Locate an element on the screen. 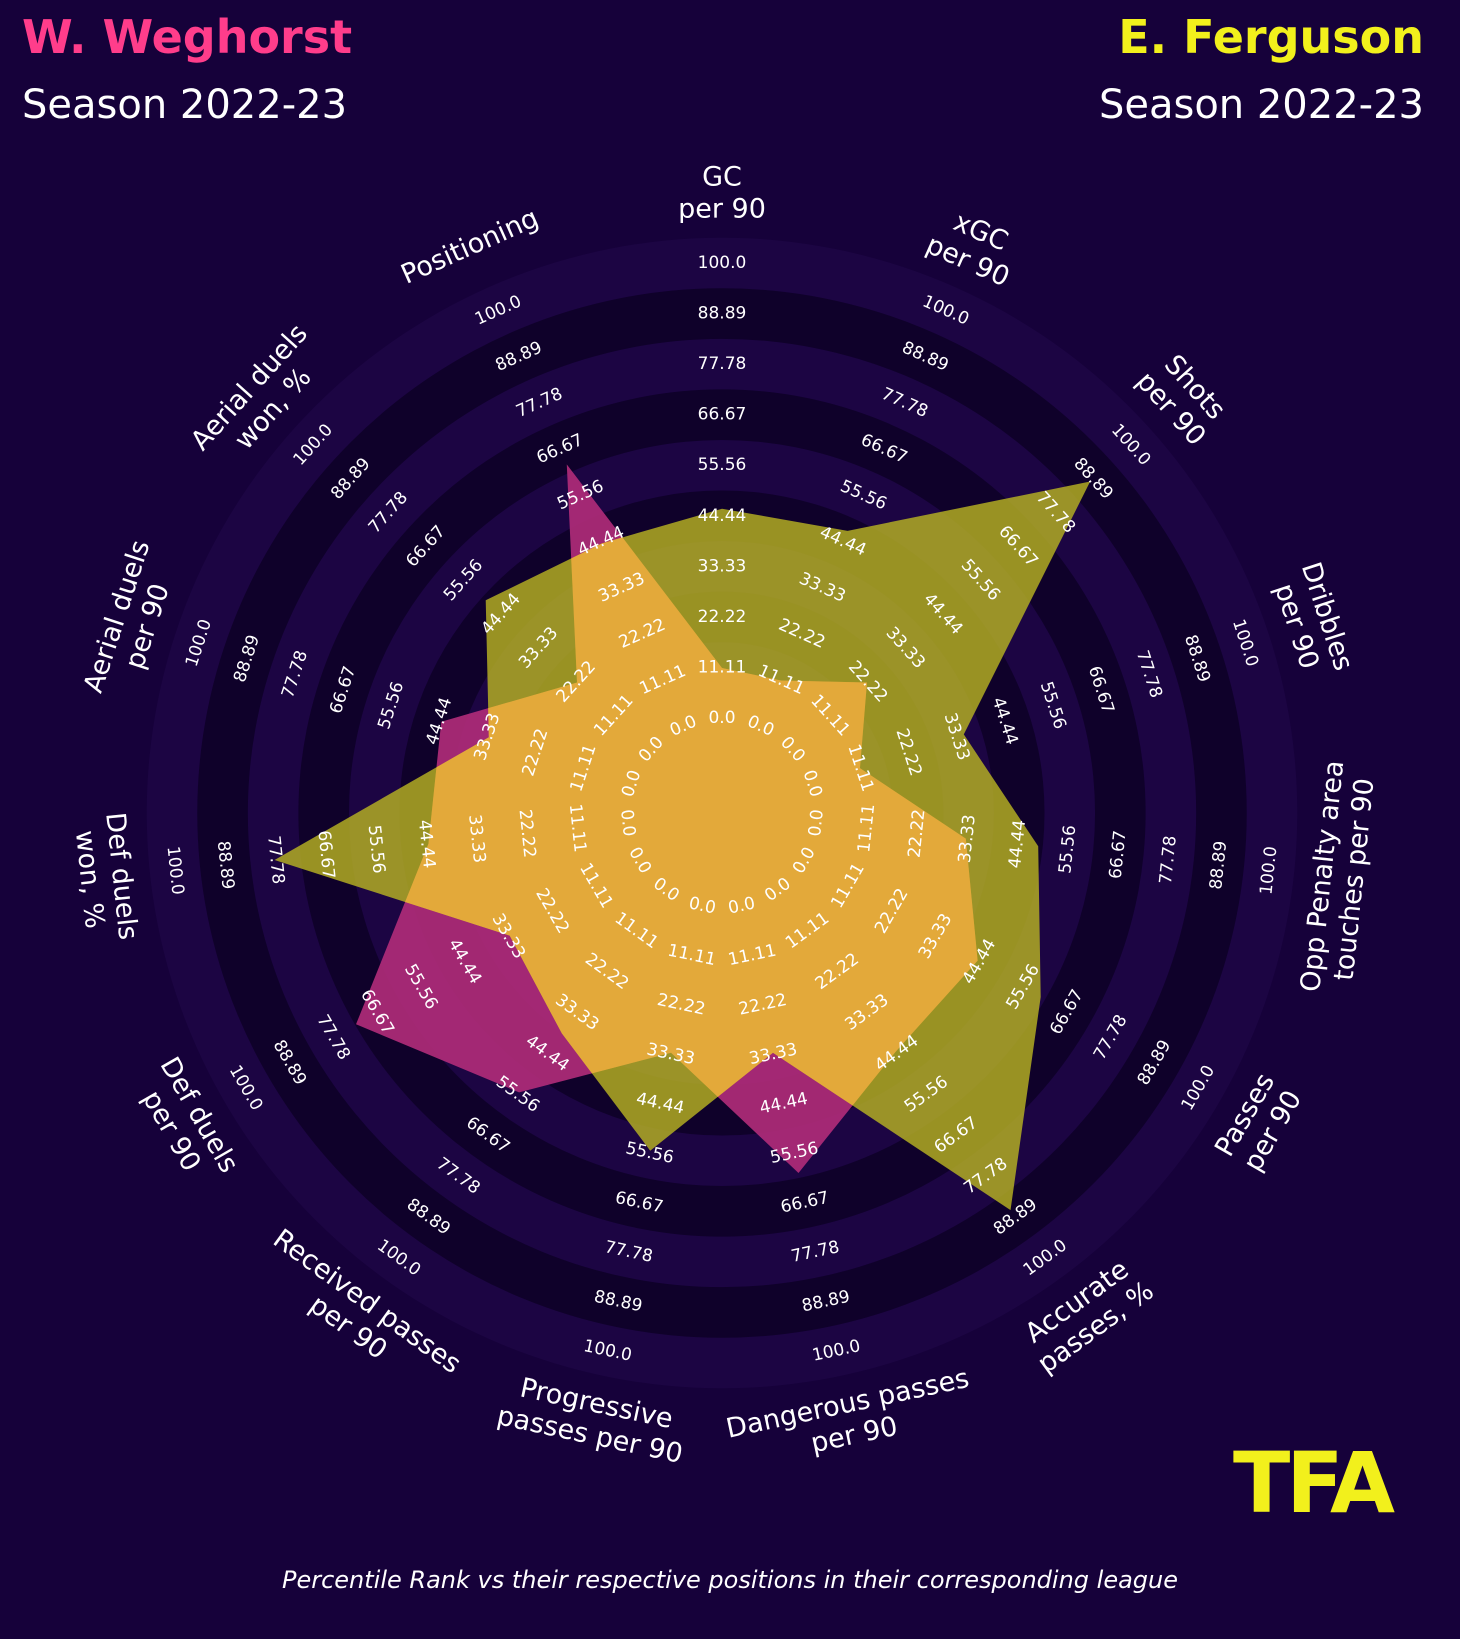 The height and width of the screenshot is (1639, 1460). player-a-season: Season 2022-23 is located at coordinates (185, 105).